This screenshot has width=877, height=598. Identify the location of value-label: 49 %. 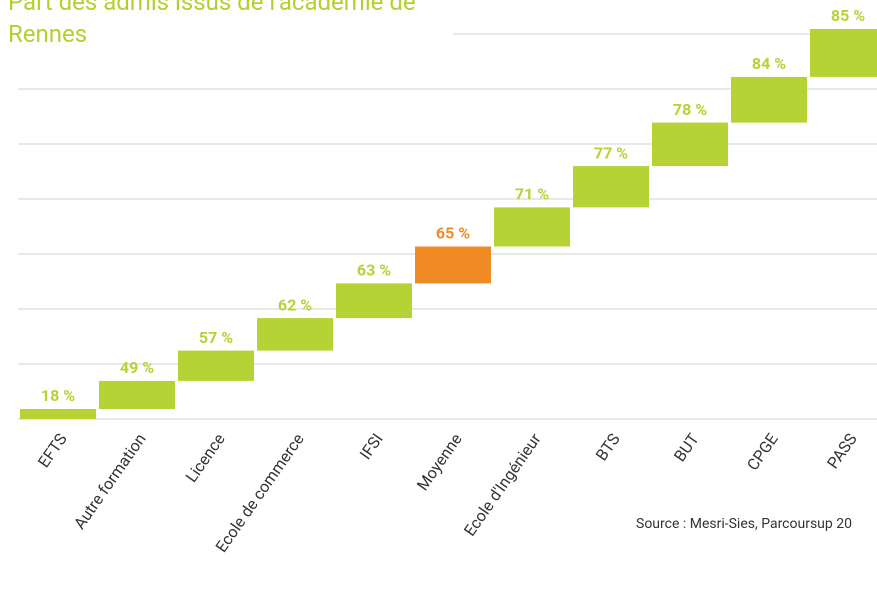
(137, 367).